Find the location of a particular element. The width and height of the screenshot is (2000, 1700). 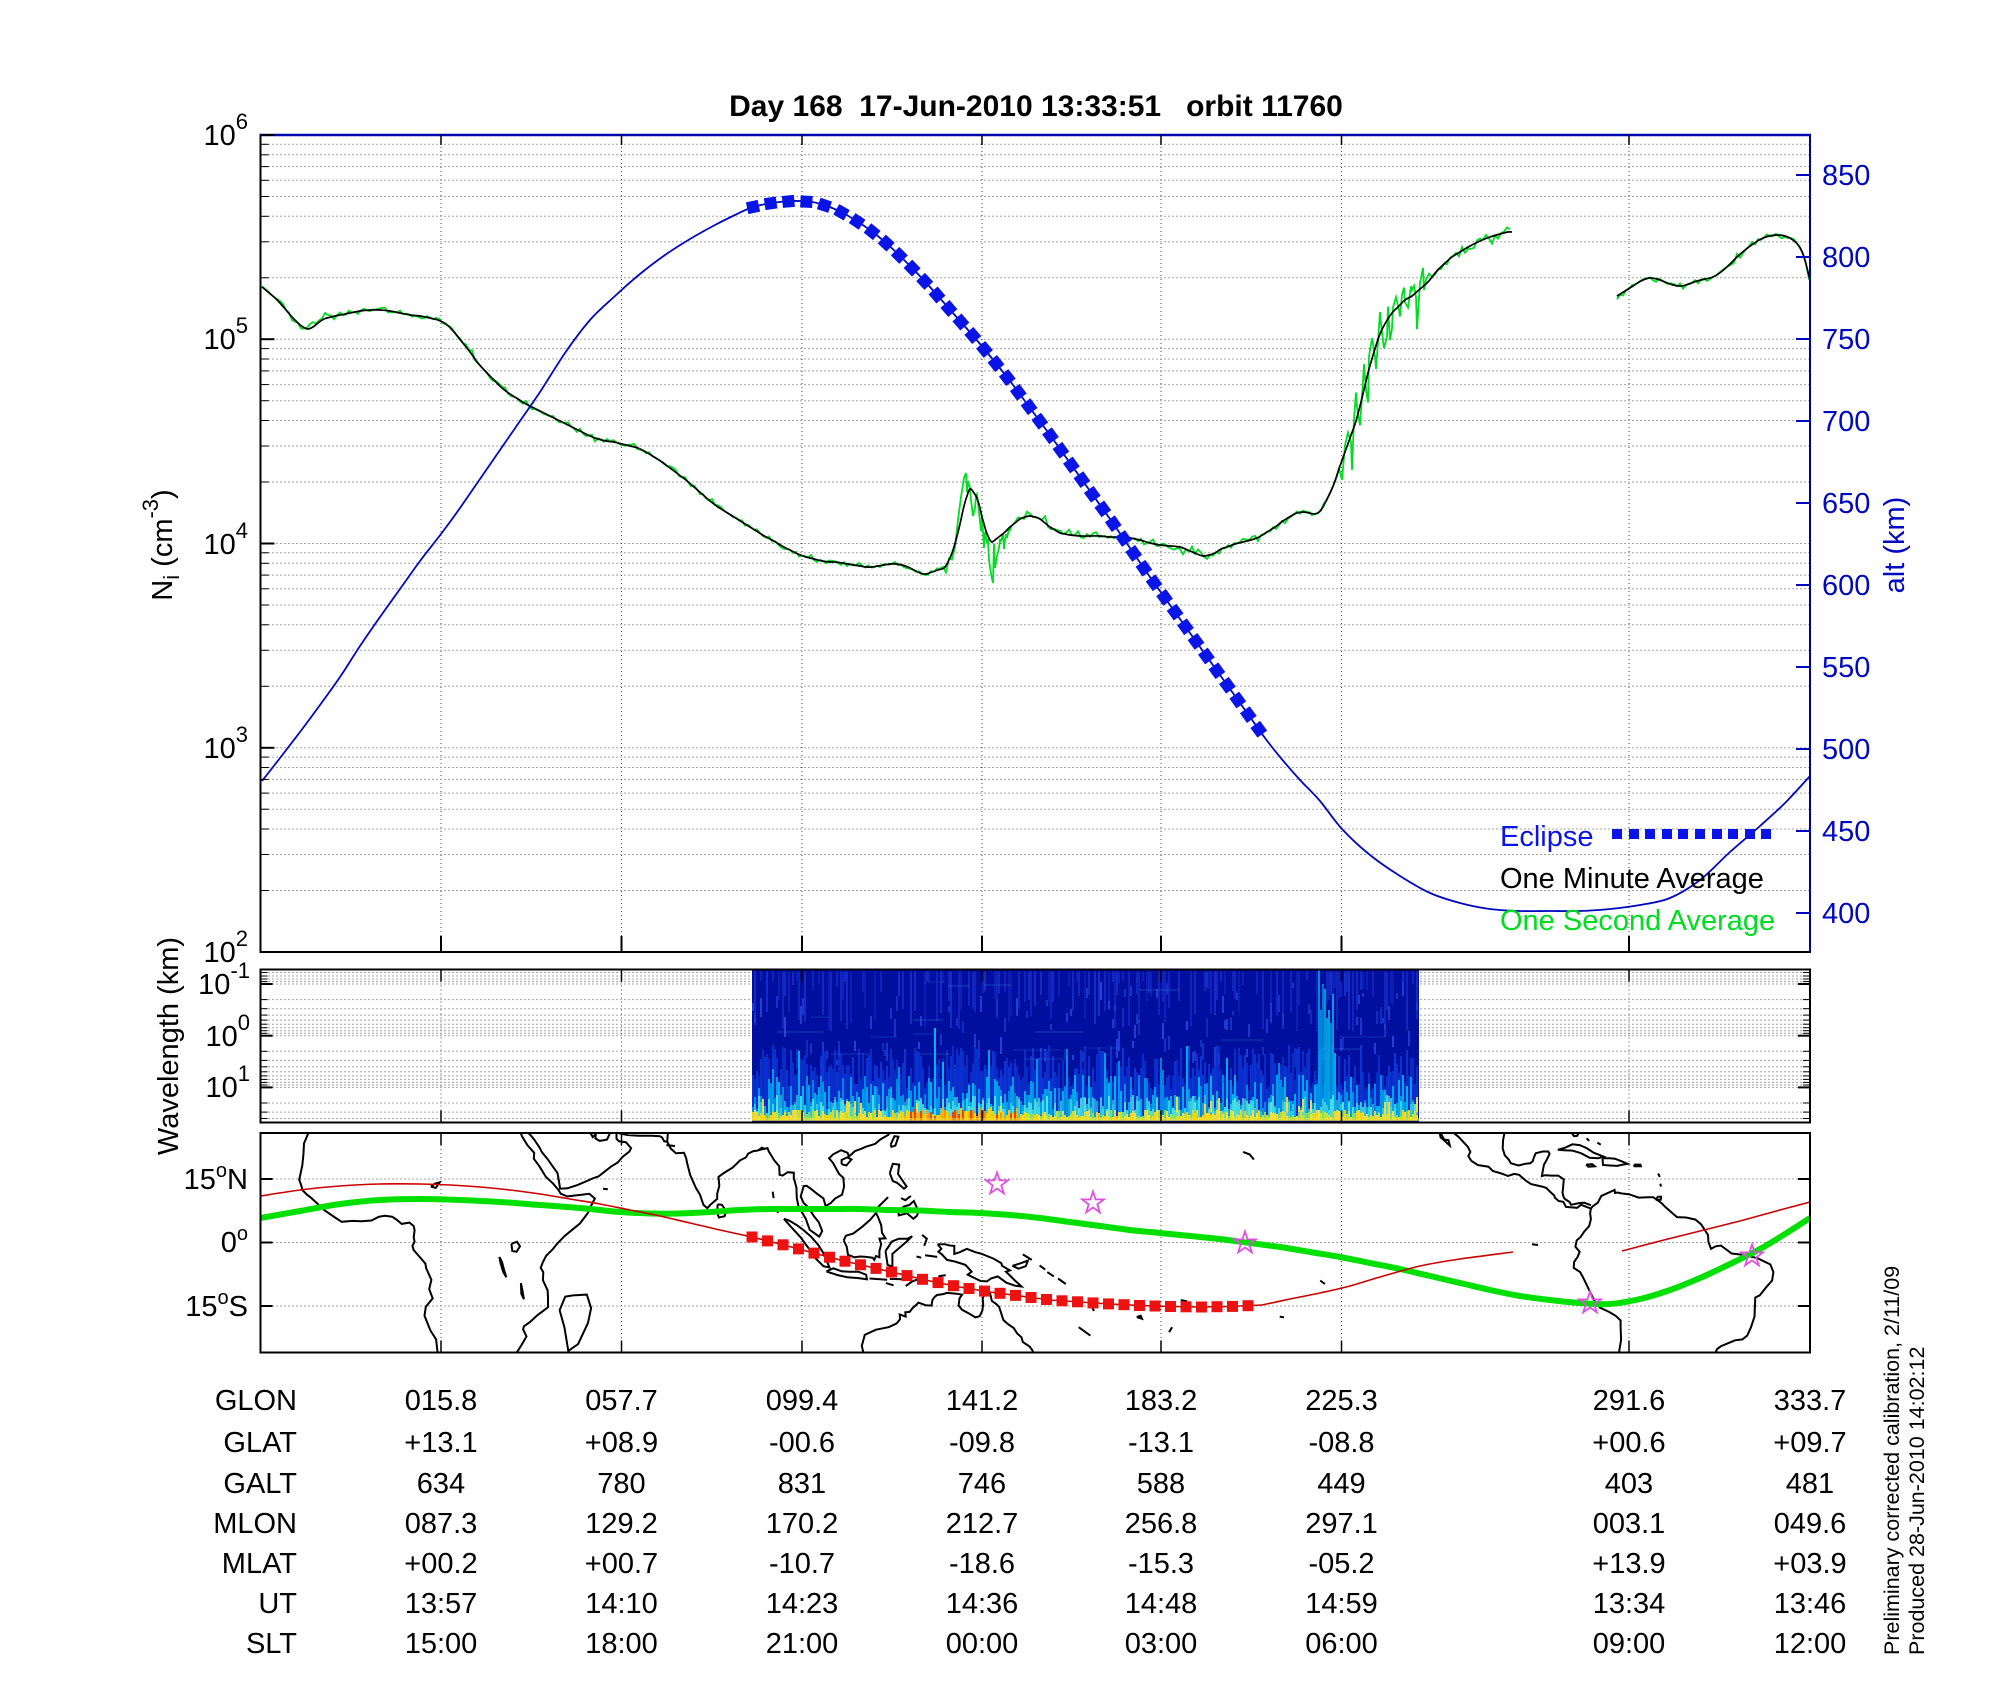

svg-text: 700 is located at coordinates (1846, 422).